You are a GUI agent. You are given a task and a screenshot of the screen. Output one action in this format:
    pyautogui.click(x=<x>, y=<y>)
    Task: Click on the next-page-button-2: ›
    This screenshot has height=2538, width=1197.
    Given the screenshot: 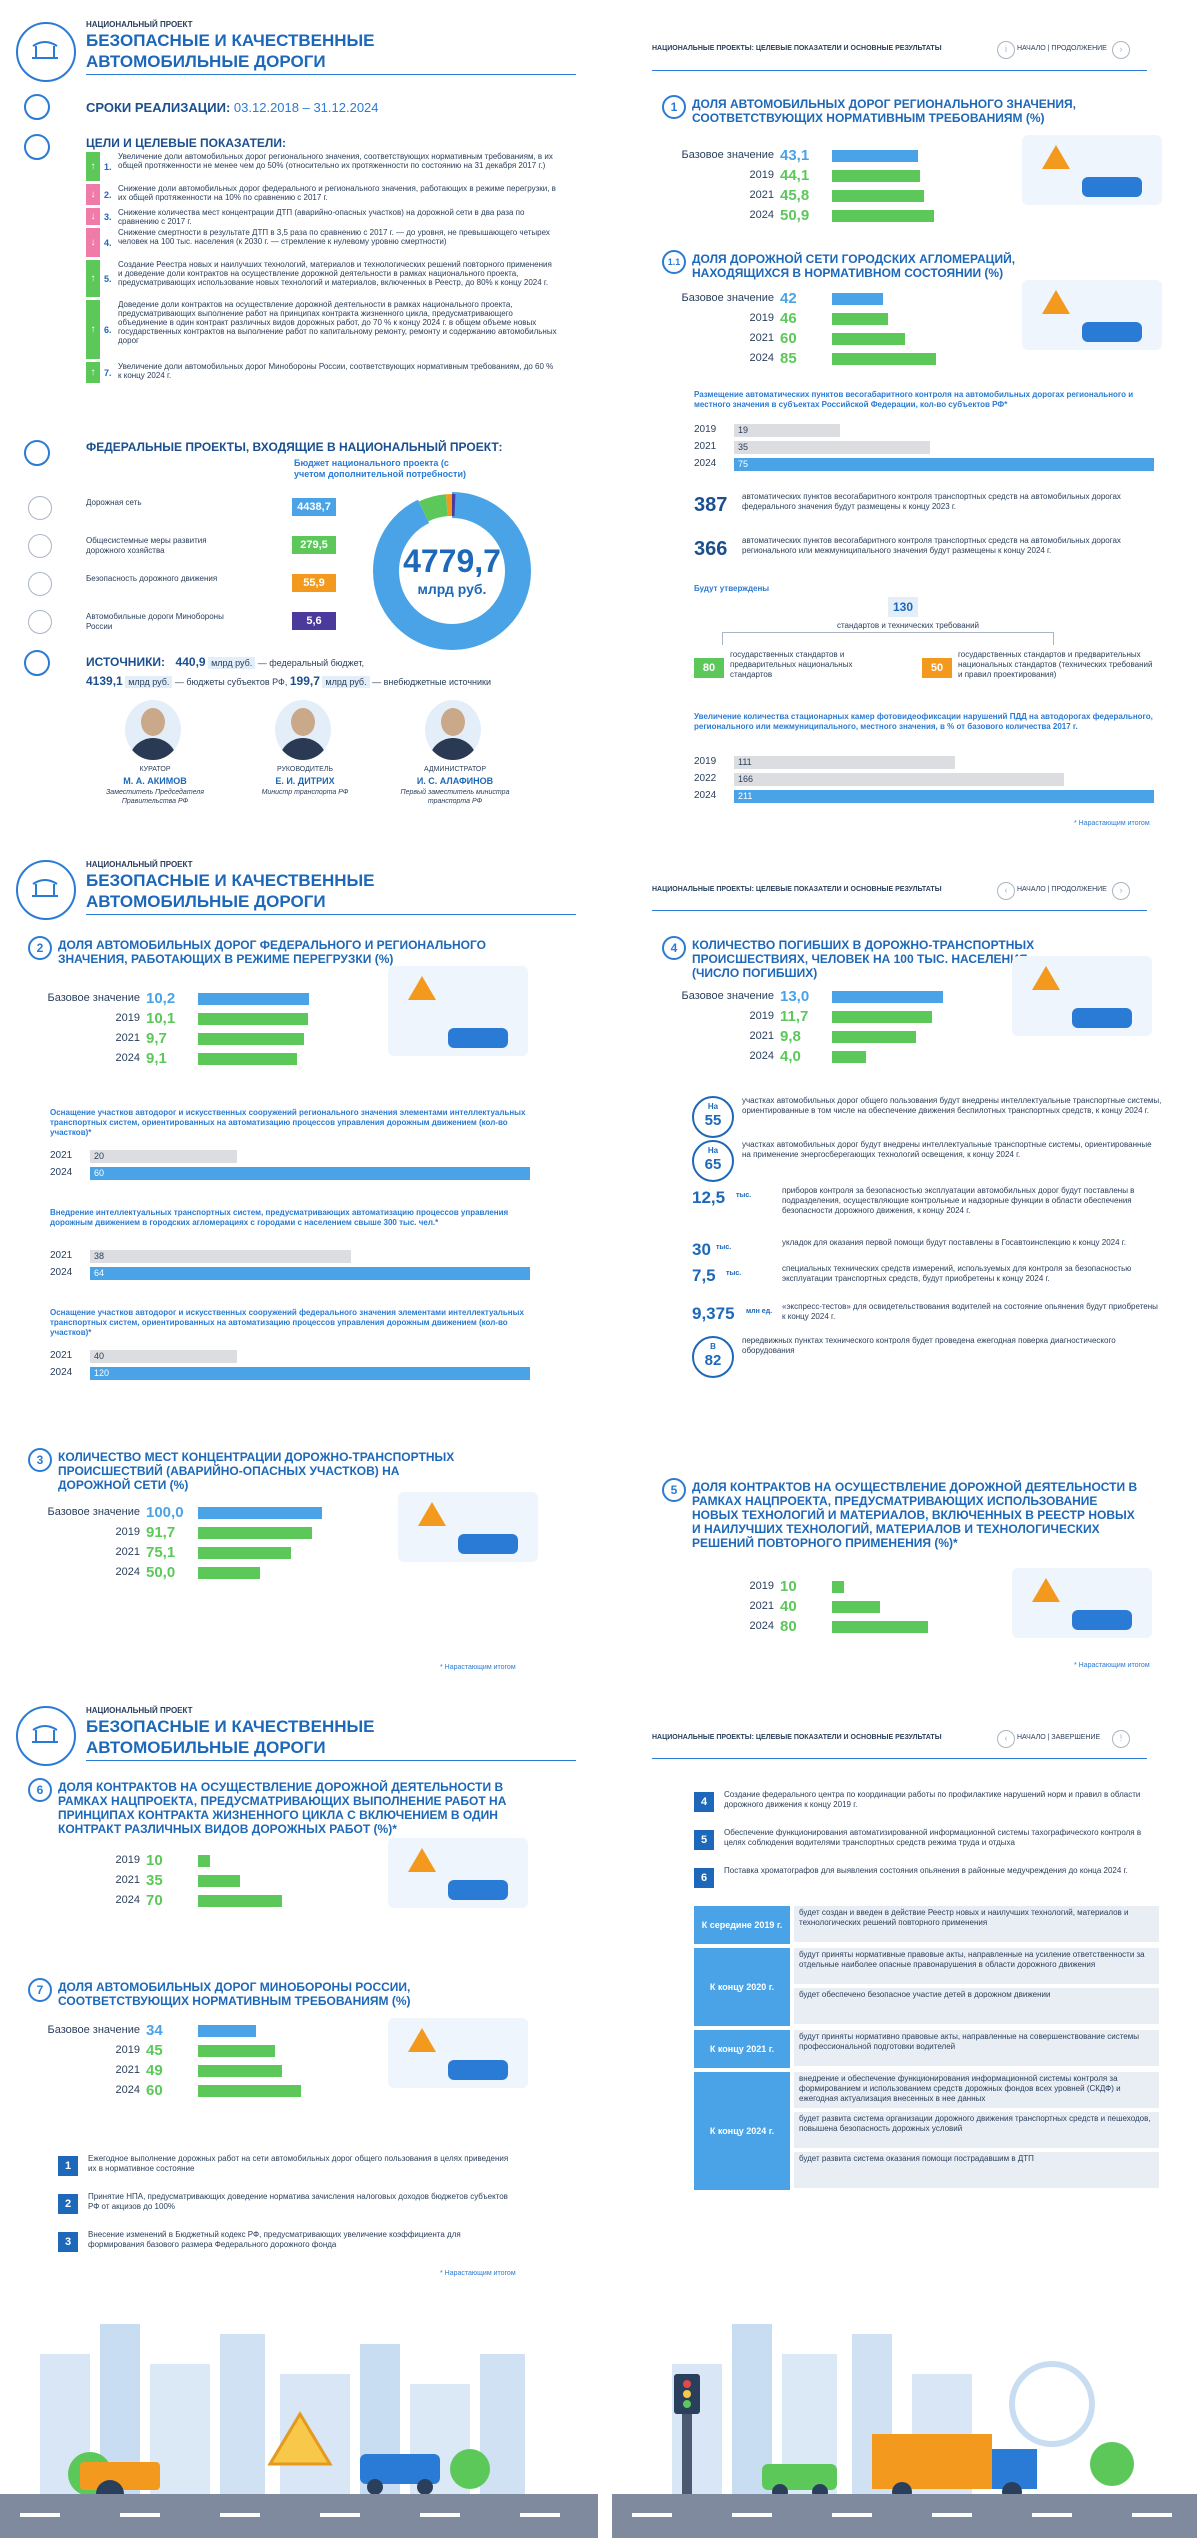 What is the action you would take?
    pyautogui.click(x=1121, y=891)
    